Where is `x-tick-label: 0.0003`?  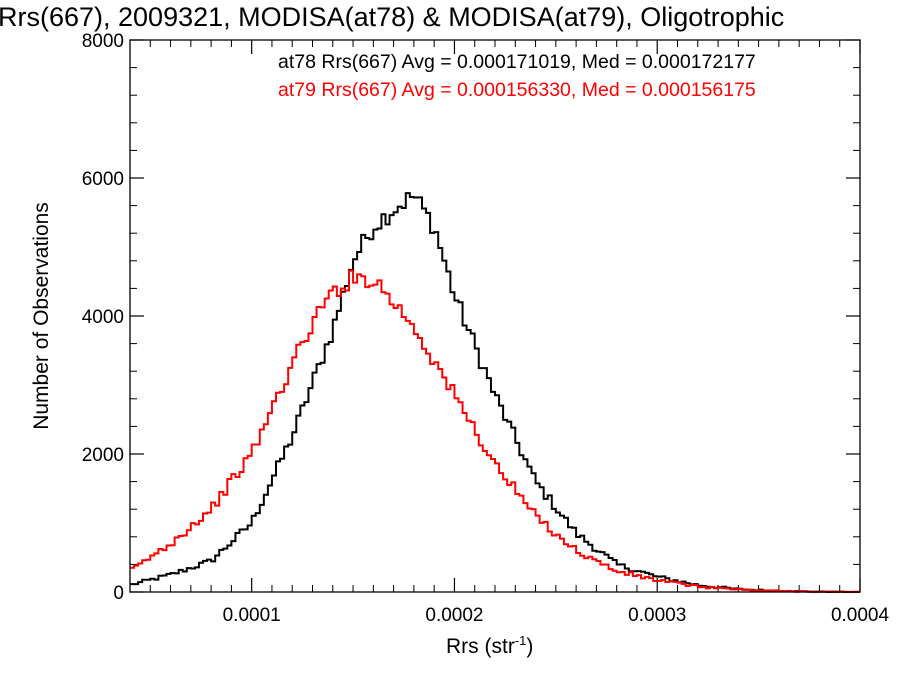 x-tick-label: 0.0003 is located at coordinates (657, 615).